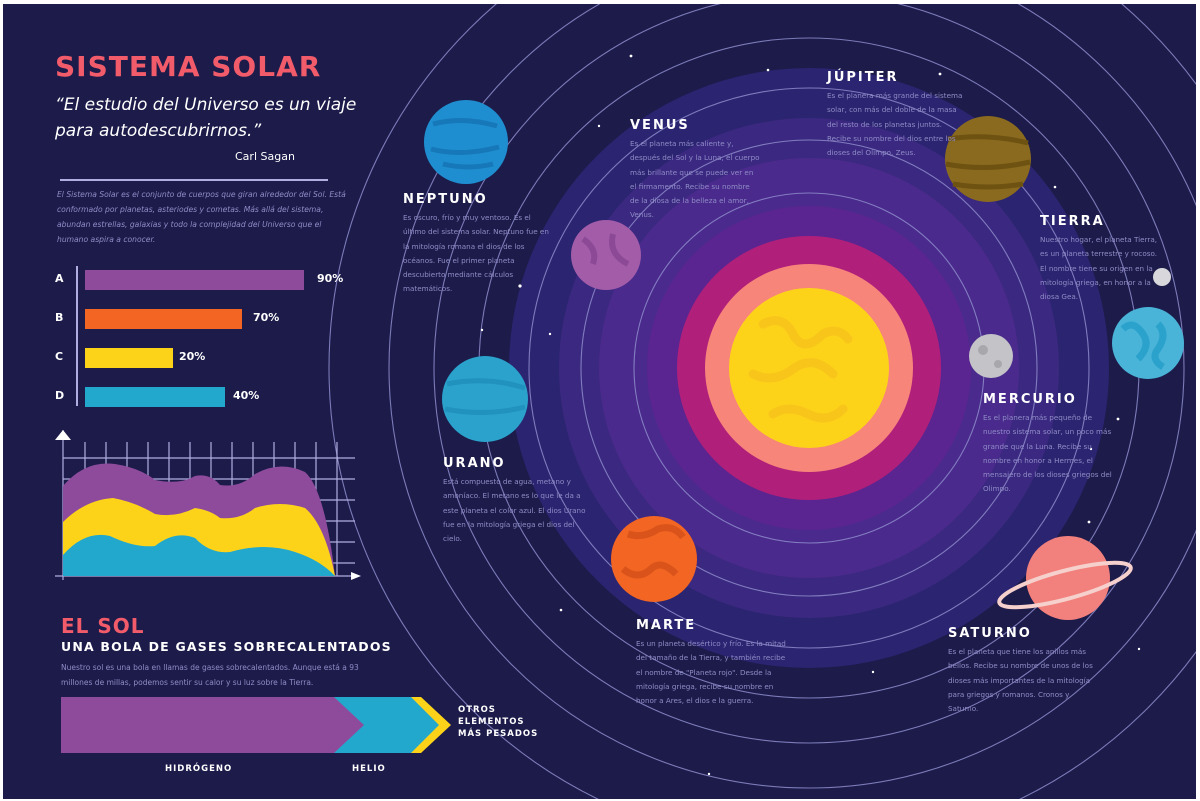 This screenshot has height=801, width=1200. Describe the element at coordinates (1148, 343) in the screenshot. I see `earth-icon` at that location.